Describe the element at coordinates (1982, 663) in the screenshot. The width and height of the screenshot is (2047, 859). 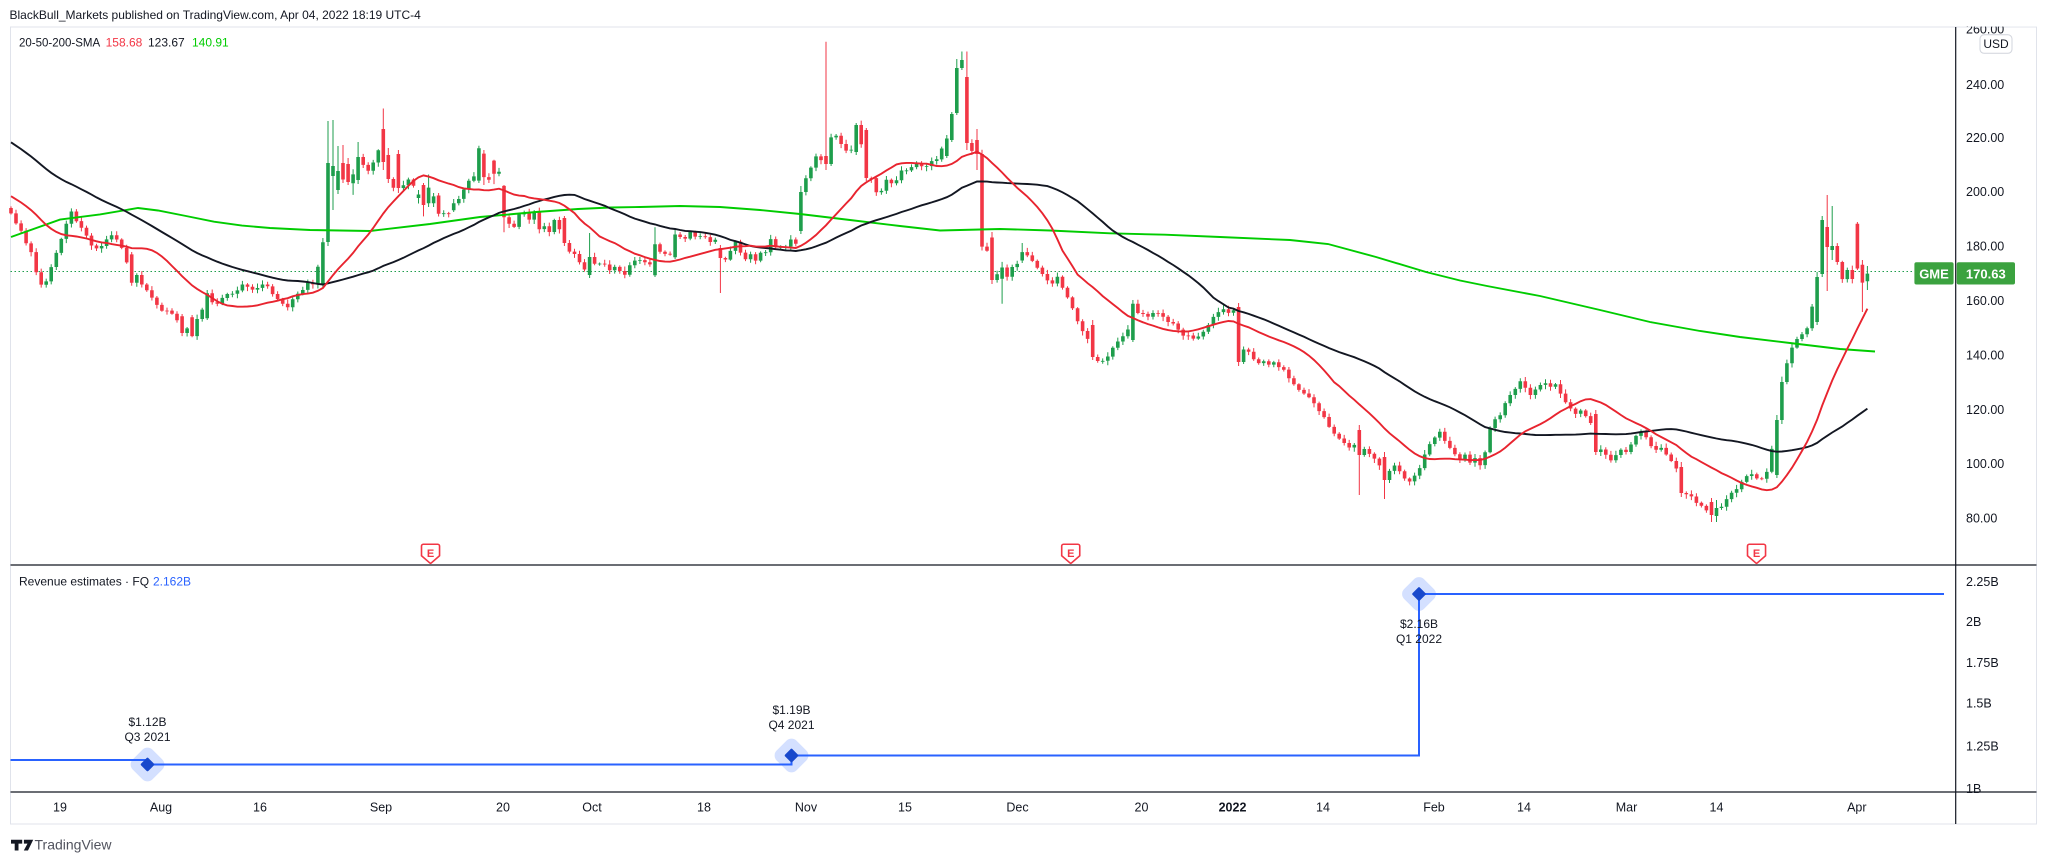
I see `svg-text: 1.75B` at that location.